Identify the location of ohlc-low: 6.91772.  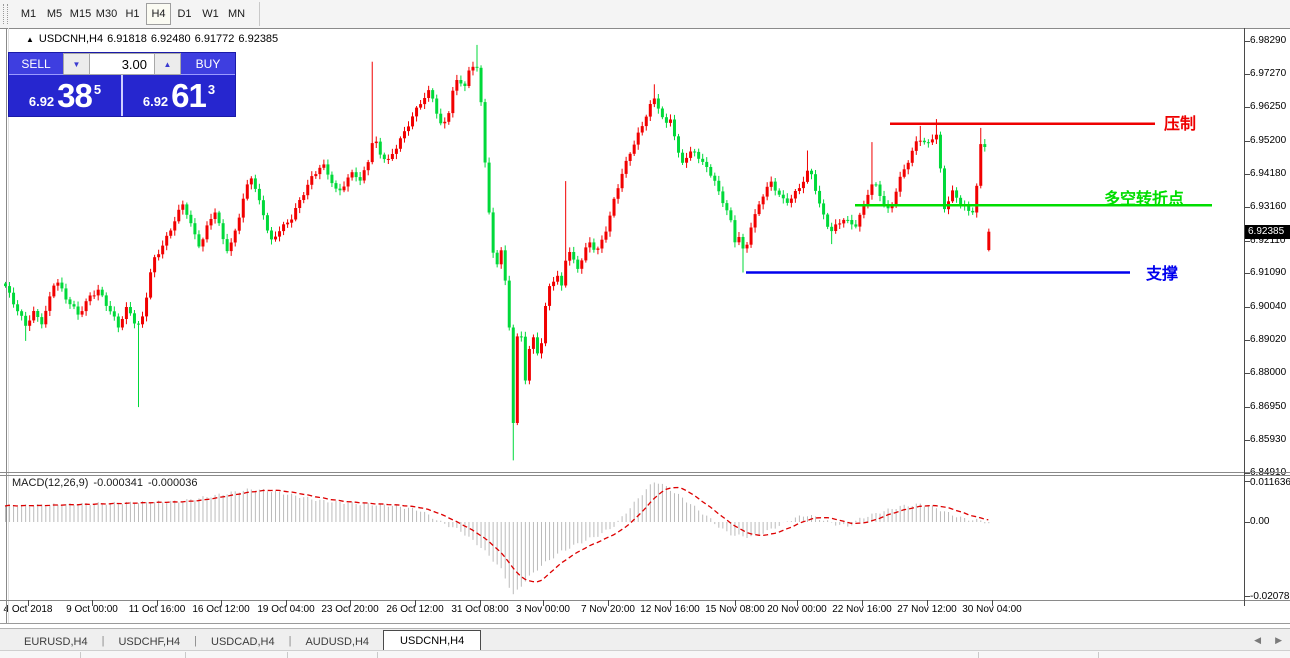
(214, 39).